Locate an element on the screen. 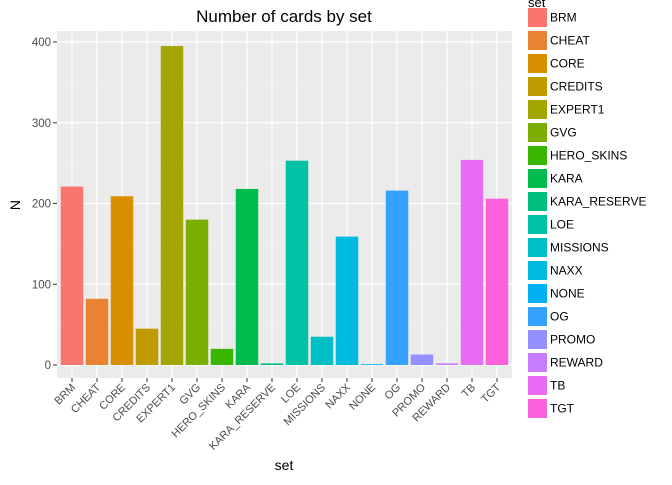 Image resolution: width=672 pixels, height=485 pixels. legend-label: LOE is located at coordinates (562, 225).